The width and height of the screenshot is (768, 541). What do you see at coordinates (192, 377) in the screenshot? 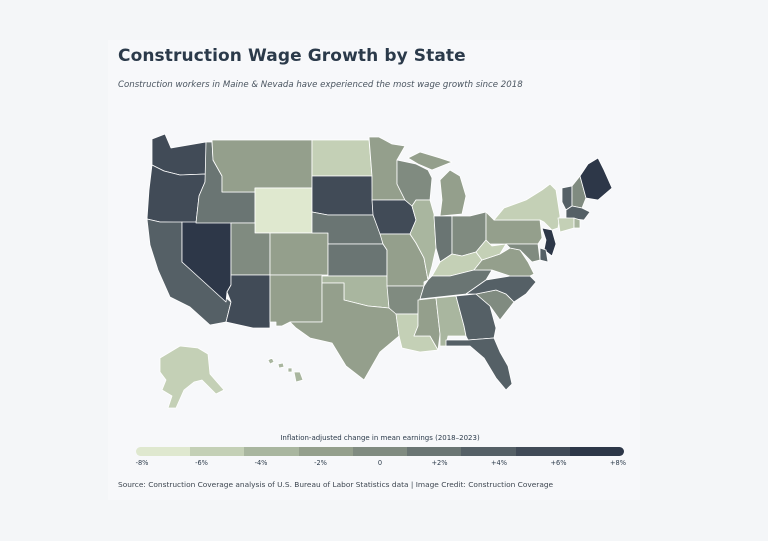
I see `state-AK` at bounding box center [192, 377].